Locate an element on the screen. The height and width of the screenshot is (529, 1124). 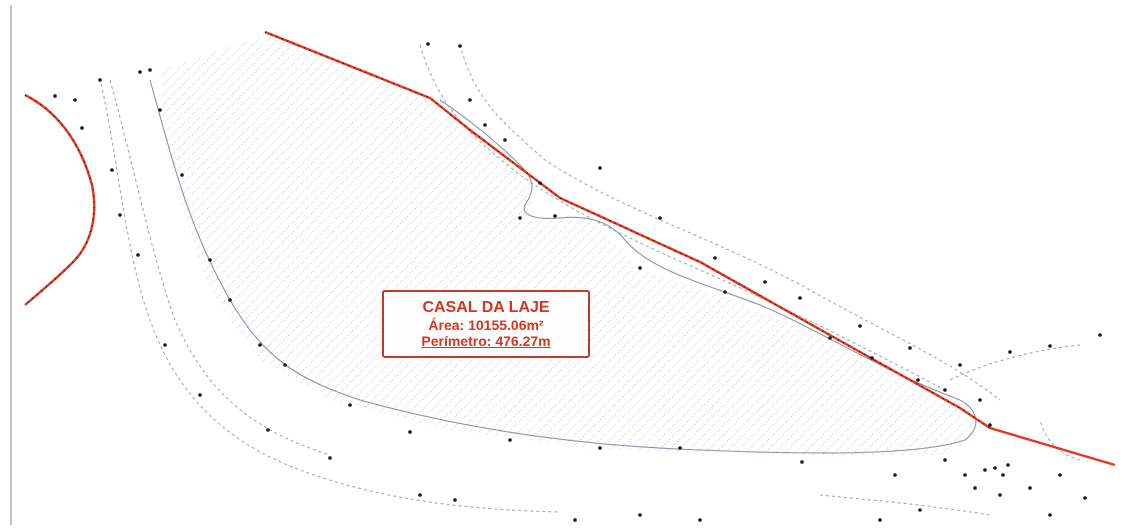
parcel-area: Área: 10155.06m² is located at coordinates (486, 325).